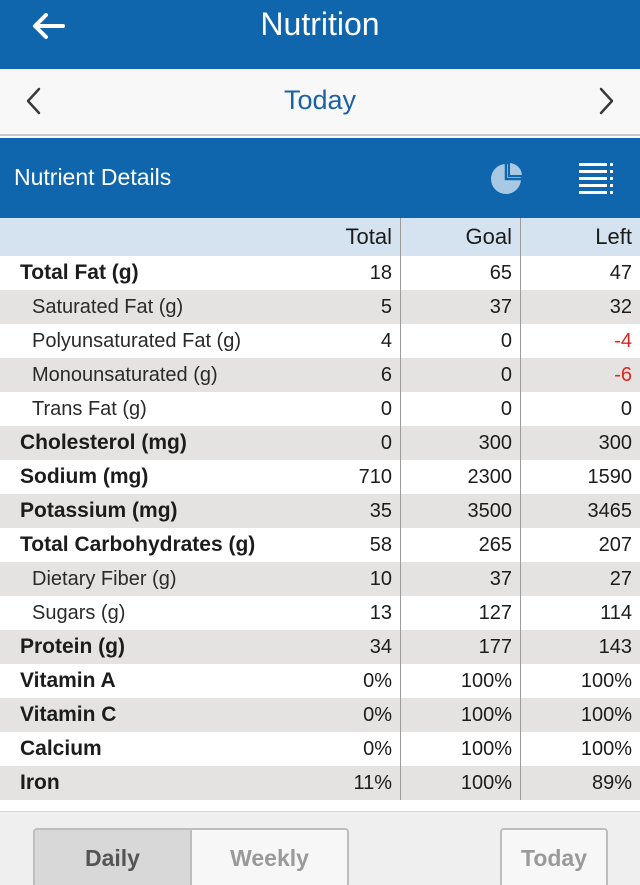 This screenshot has width=640, height=885. Describe the element at coordinates (386, 306) in the screenshot. I see `nutrient-total: 5` at that location.